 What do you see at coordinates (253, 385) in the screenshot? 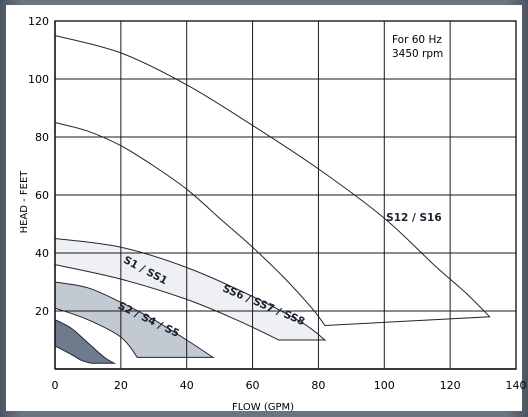
I see `x-tick-label: 60` at bounding box center [253, 385].